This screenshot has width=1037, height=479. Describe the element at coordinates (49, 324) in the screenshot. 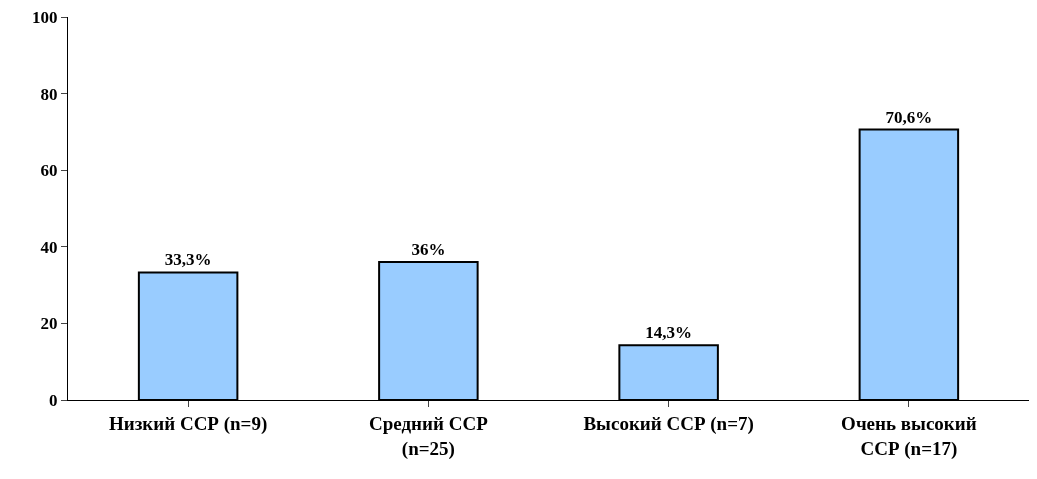

I see `y-tick-label: 20` at that location.